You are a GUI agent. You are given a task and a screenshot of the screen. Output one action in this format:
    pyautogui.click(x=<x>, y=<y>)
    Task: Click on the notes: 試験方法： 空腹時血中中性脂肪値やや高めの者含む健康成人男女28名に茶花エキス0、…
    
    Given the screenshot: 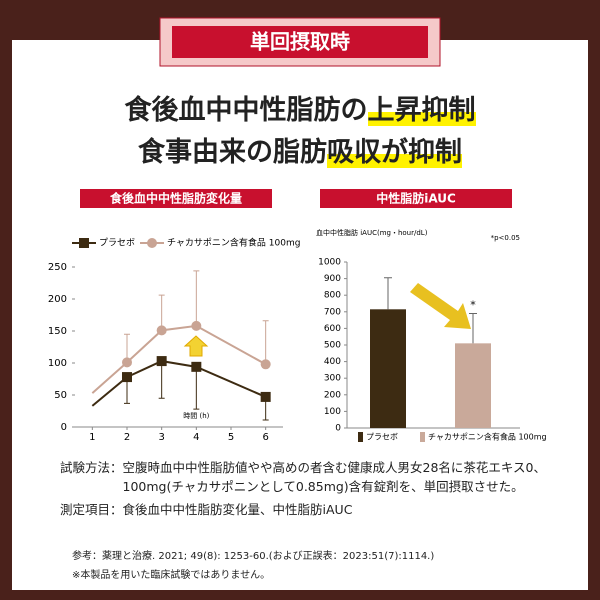 What is the action you would take?
    pyautogui.click(x=310, y=488)
    